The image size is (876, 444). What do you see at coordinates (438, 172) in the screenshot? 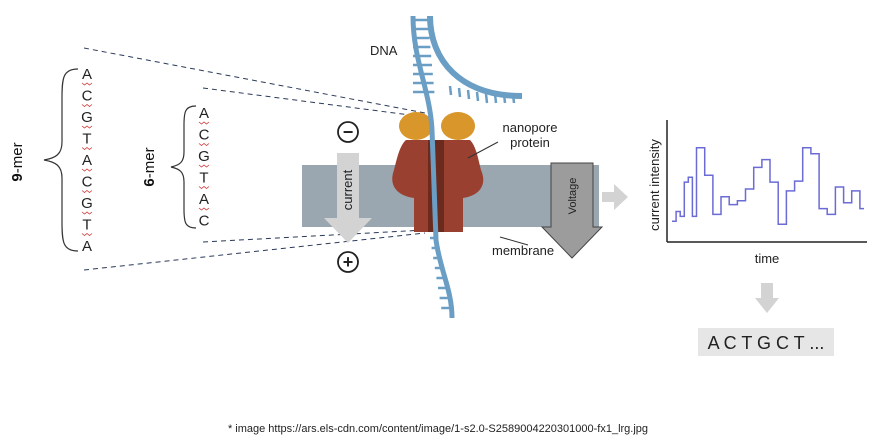
I see `nanopore-protein` at bounding box center [438, 172].